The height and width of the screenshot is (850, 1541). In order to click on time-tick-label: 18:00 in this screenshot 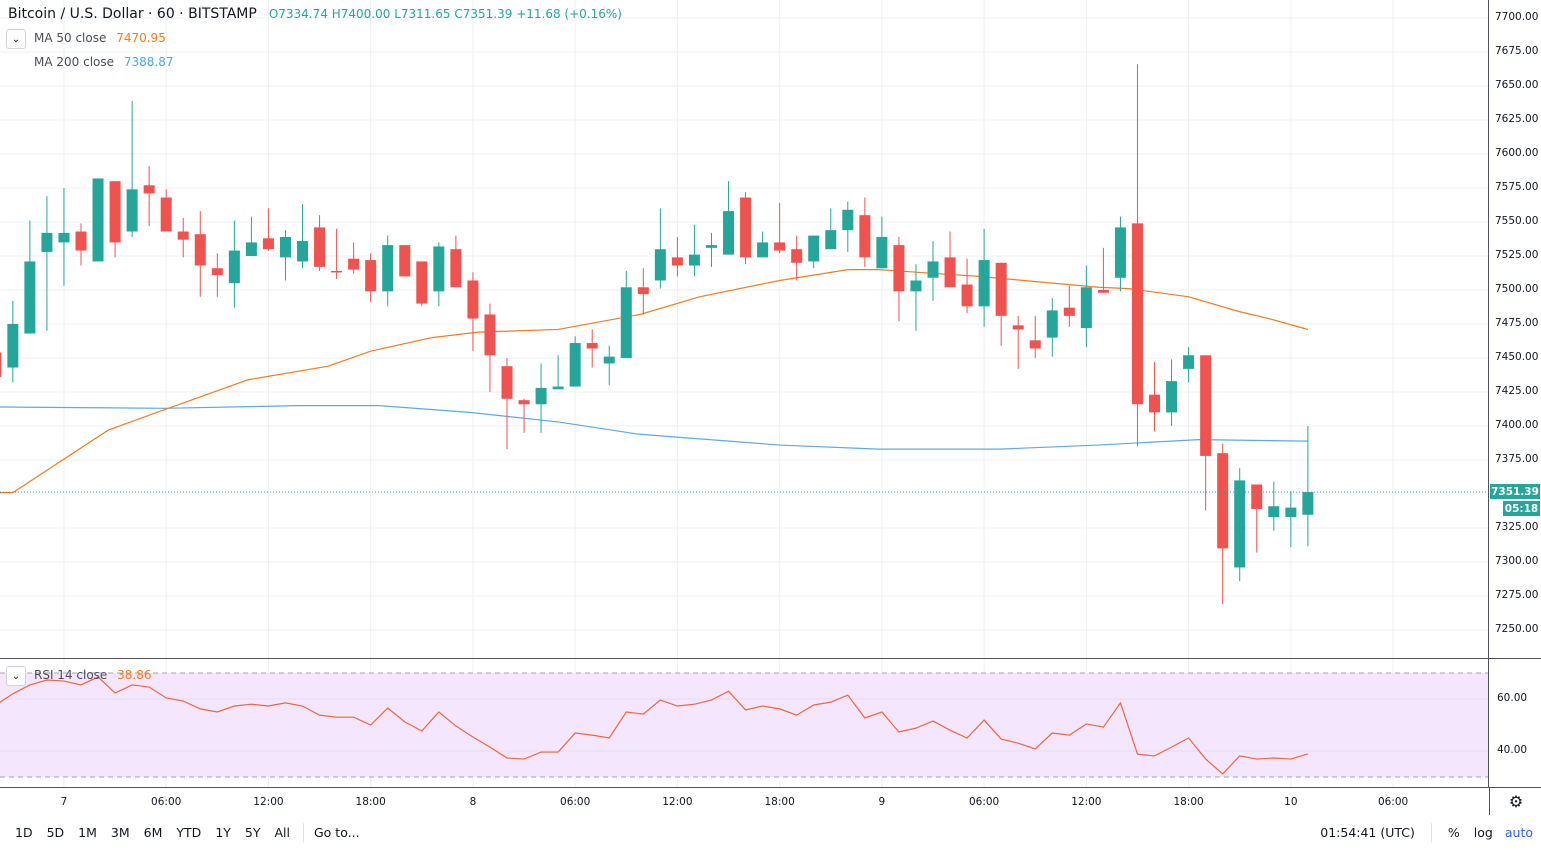, I will do `click(370, 802)`.